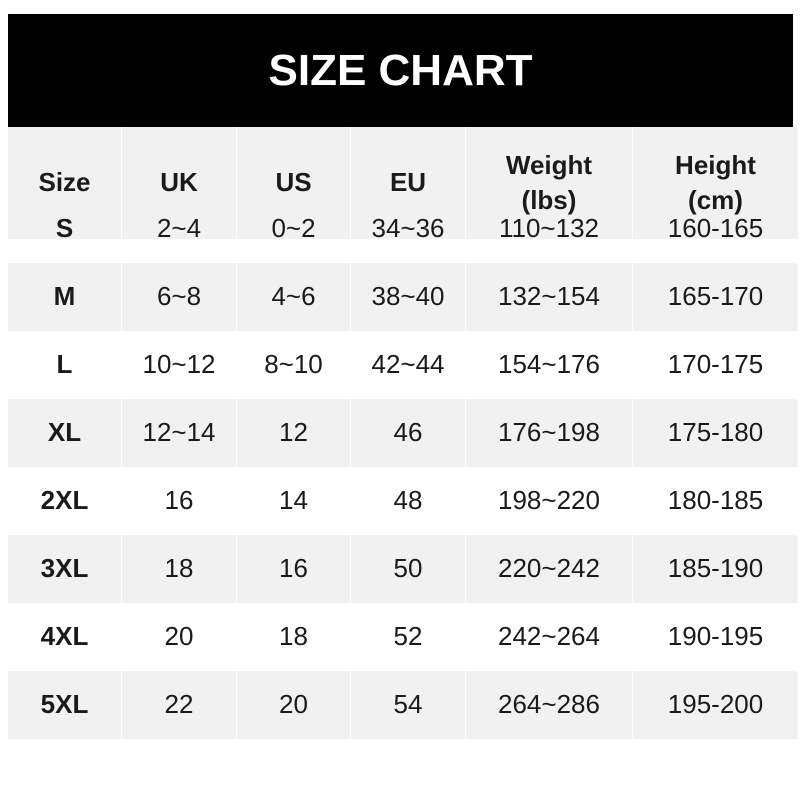 The height and width of the screenshot is (800, 800). I want to click on table-cell: 52, so click(408, 636).